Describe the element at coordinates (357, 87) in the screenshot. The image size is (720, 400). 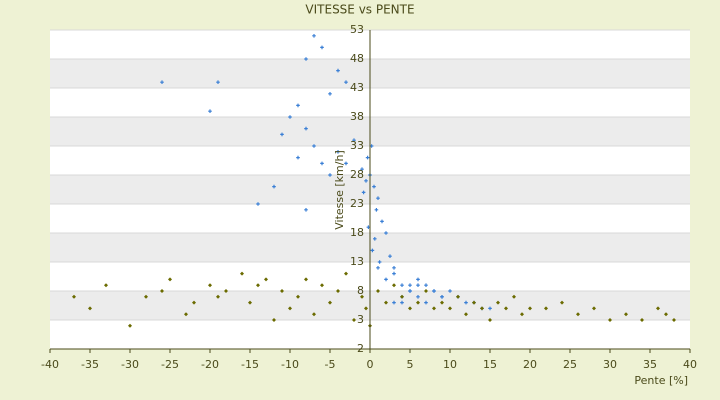
I see `y-tick-label: 43` at that location.